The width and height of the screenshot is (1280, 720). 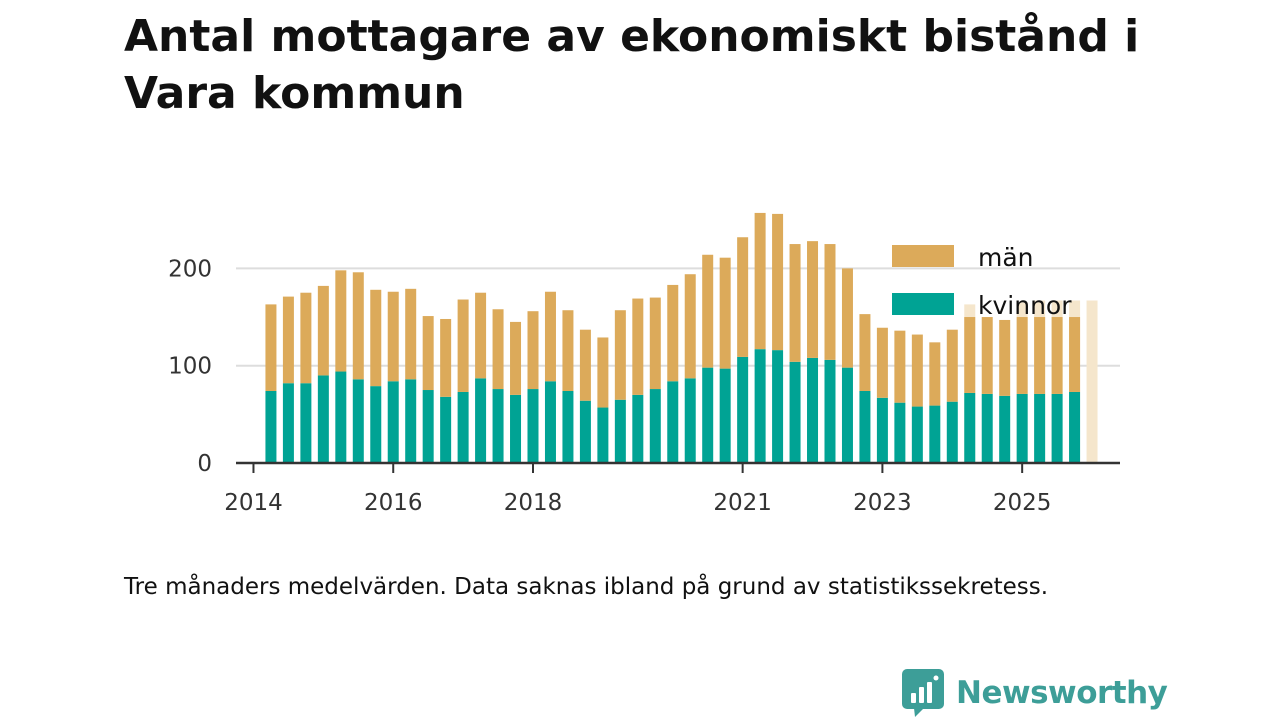 I want to click on legend-label-men: män, so click(x=1006, y=257).